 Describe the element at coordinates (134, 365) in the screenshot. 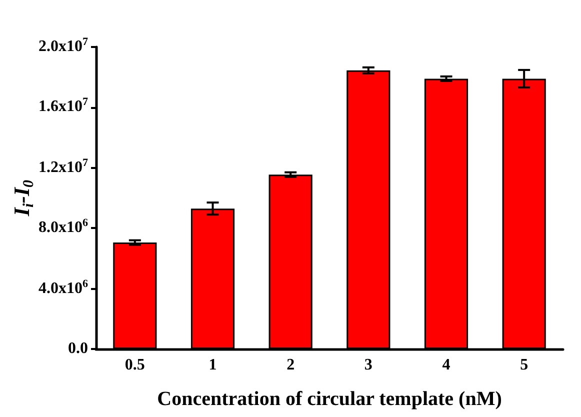

I see `x-tick-label: 0.5` at that location.